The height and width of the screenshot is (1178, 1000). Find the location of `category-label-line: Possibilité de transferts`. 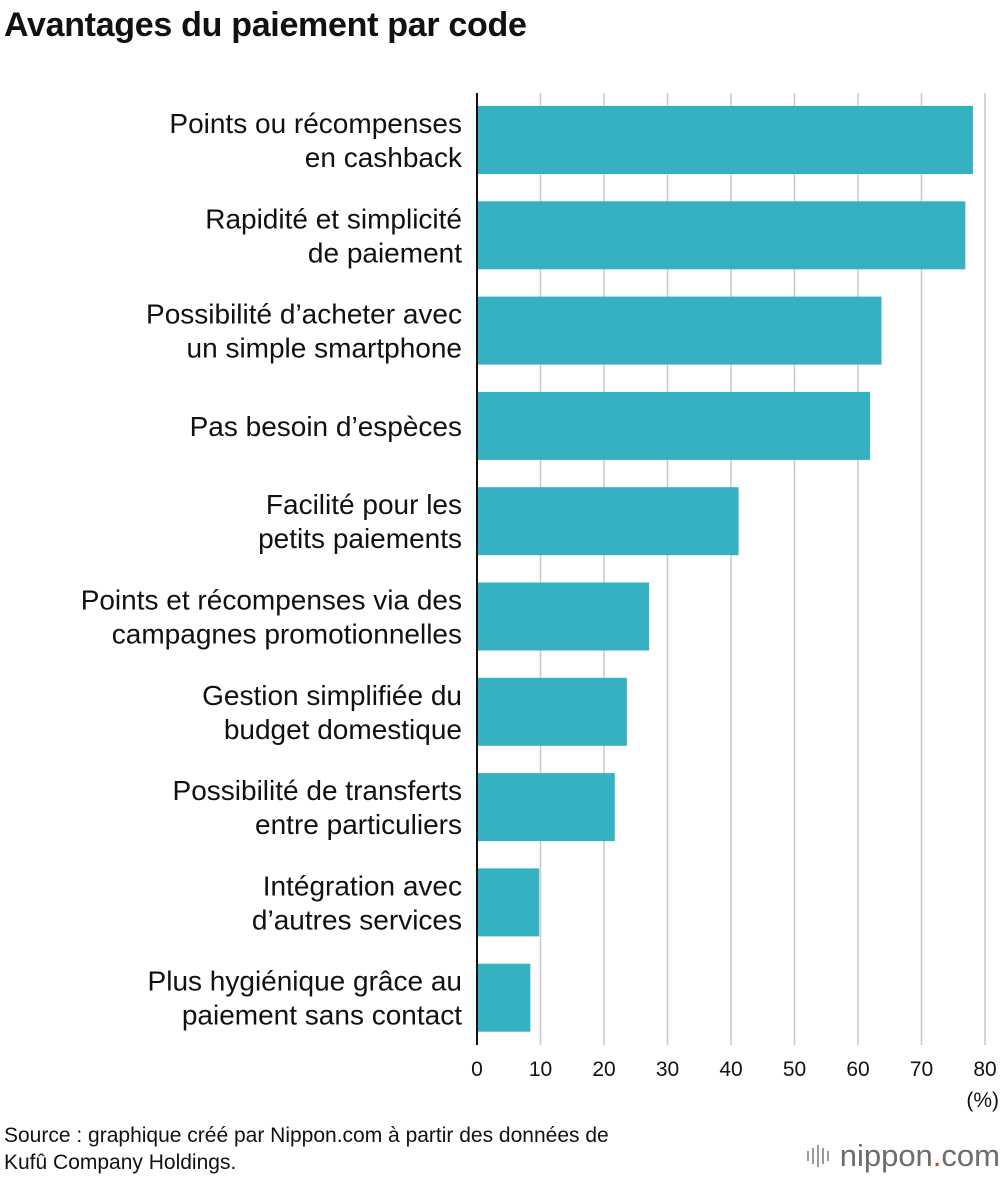

category-label-line: Possibilité de transferts is located at coordinates (317, 790).